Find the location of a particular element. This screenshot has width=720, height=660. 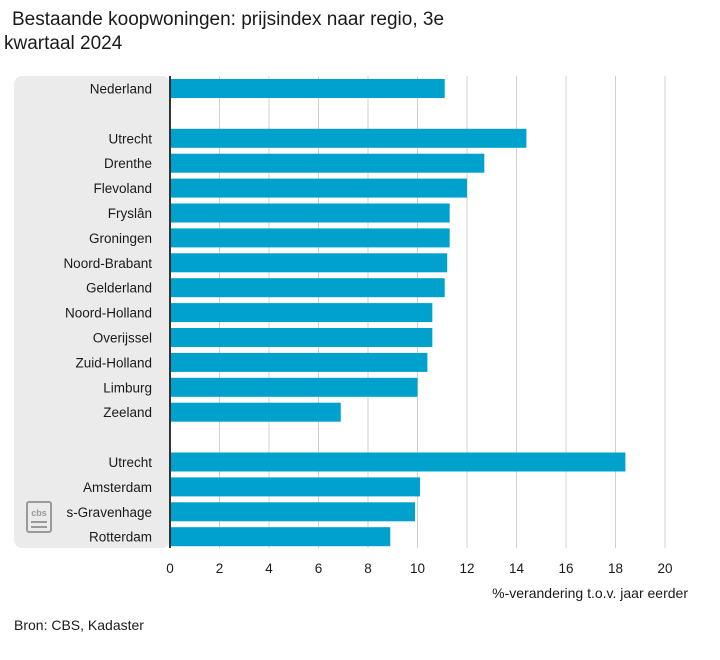

x-tick-label: 10 is located at coordinates (417, 568).